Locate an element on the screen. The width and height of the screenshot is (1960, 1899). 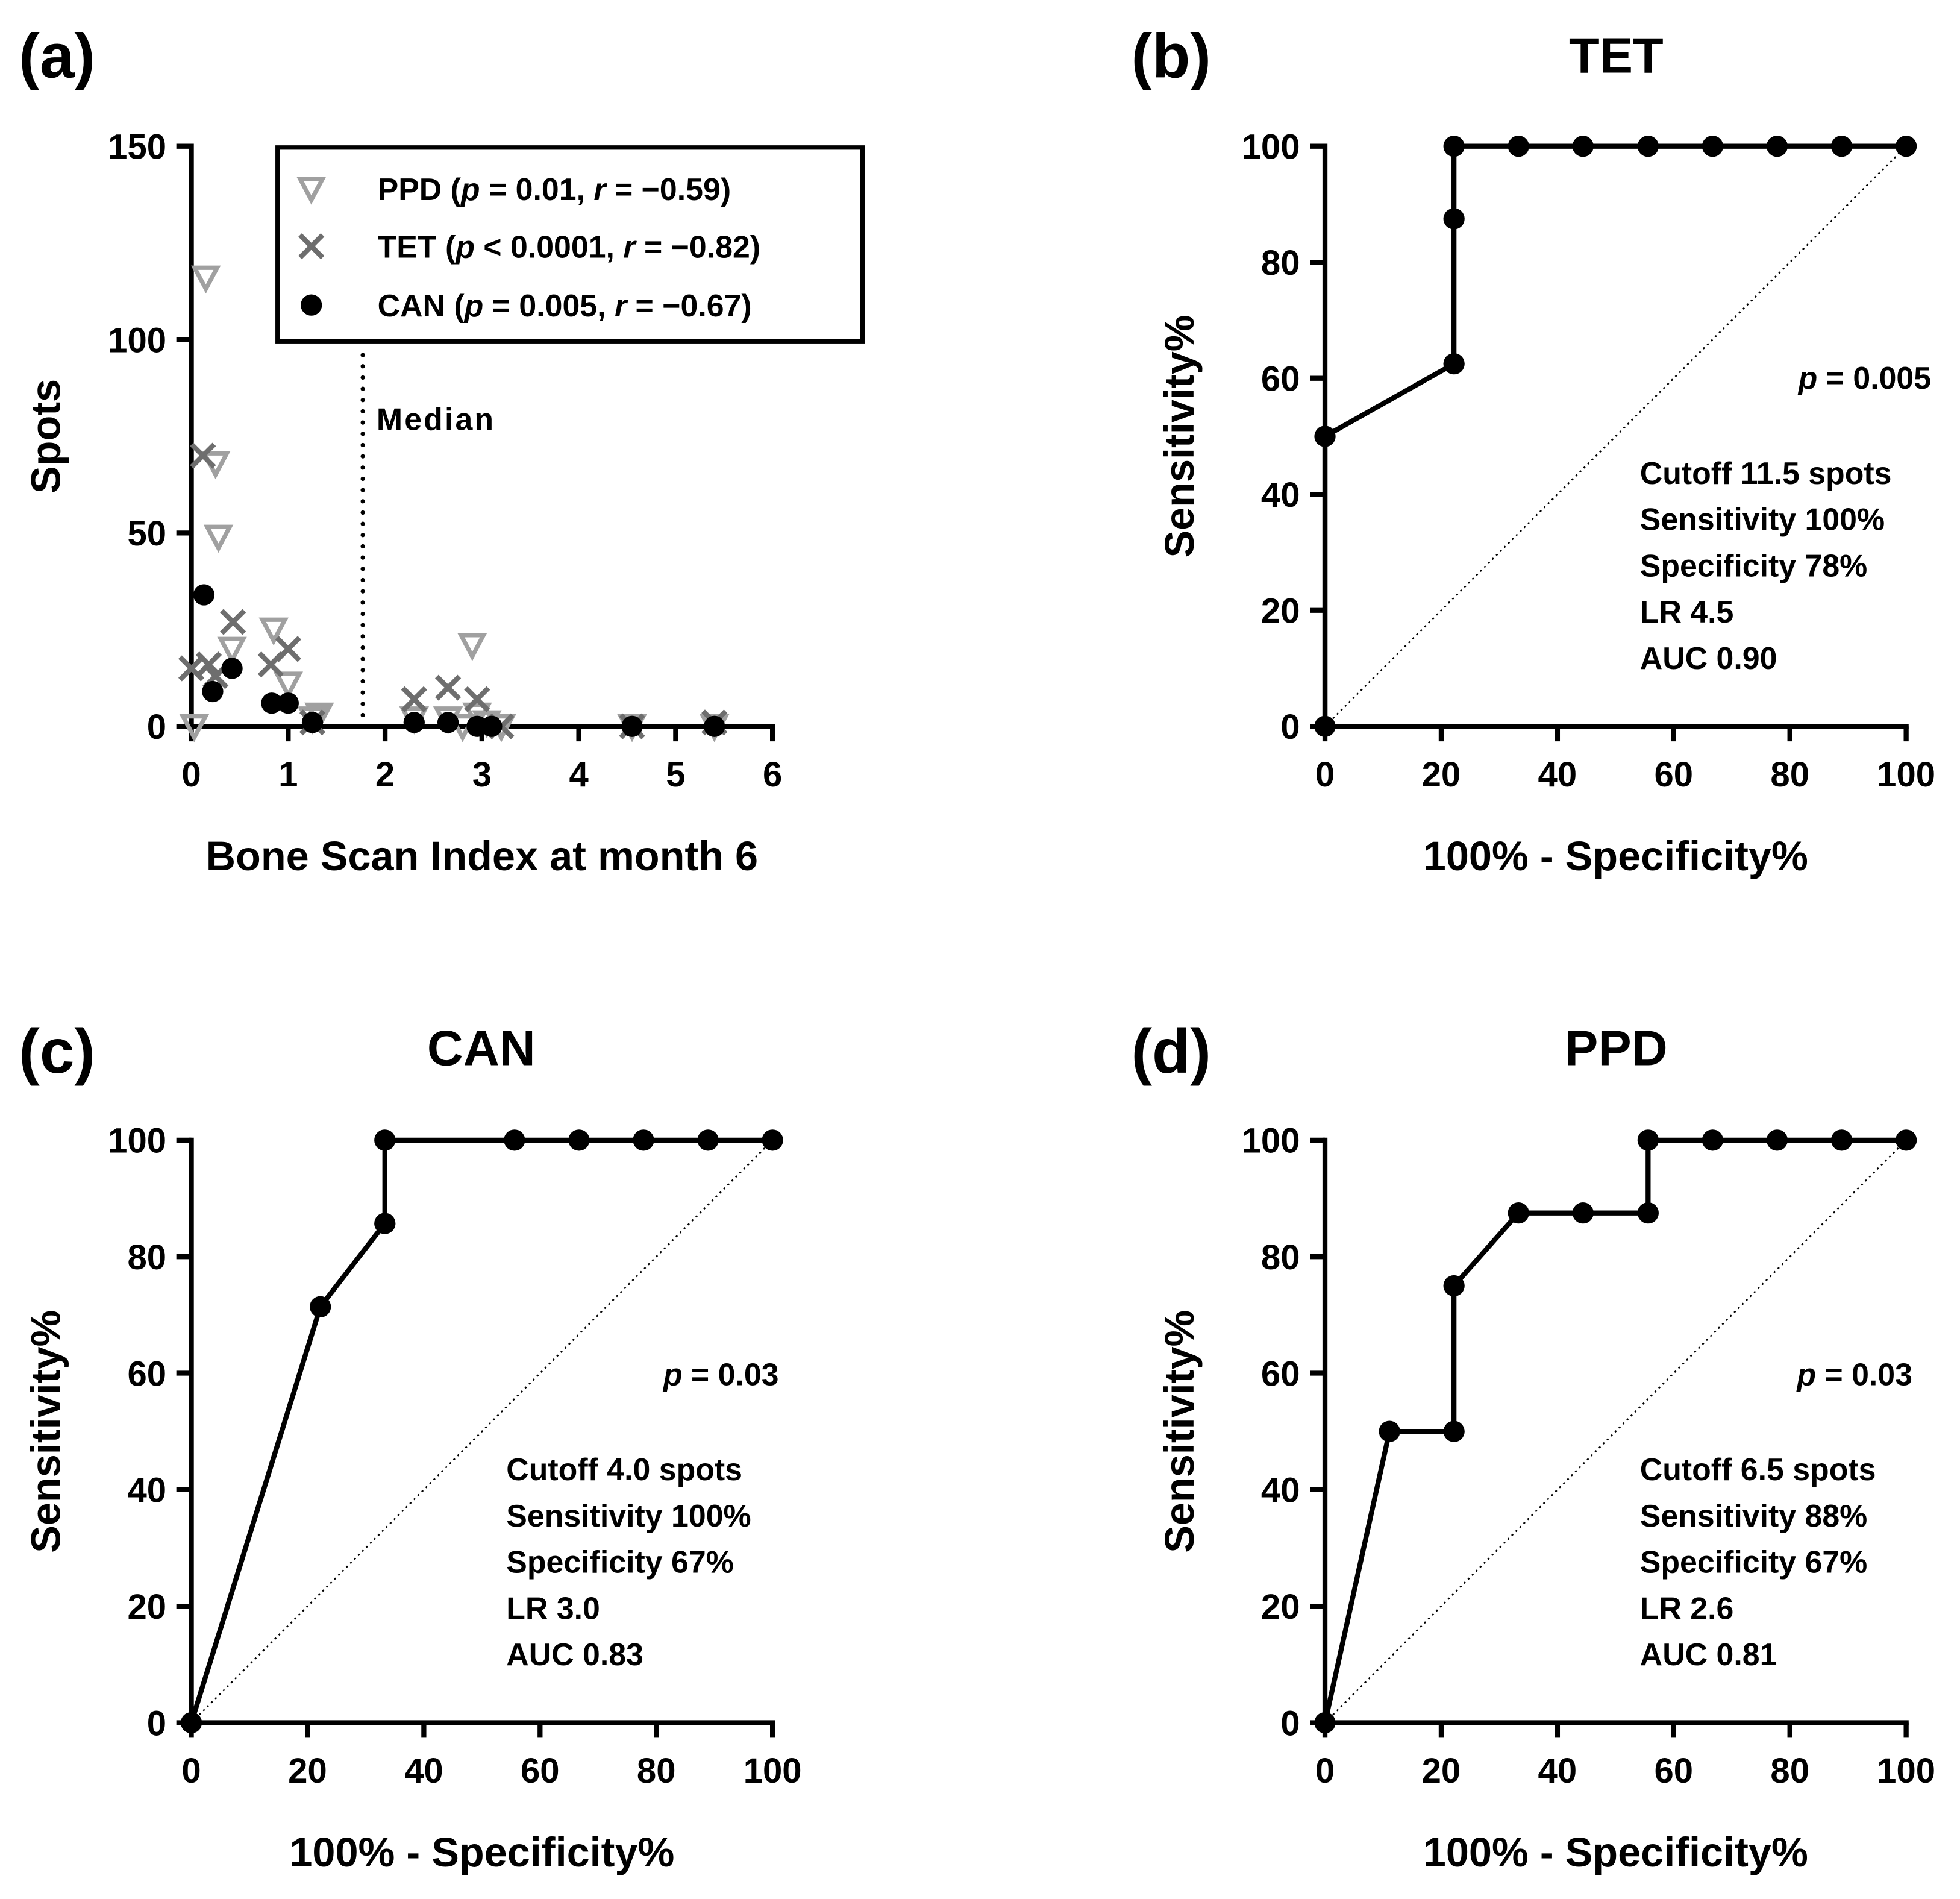
x-tick-label: 3 is located at coordinates (482, 774).